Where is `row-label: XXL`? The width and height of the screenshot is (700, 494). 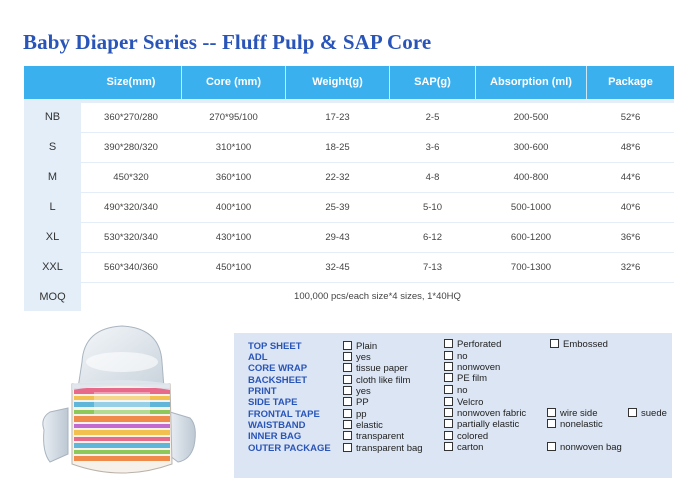
row-label: XXL is located at coordinates (52, 267).